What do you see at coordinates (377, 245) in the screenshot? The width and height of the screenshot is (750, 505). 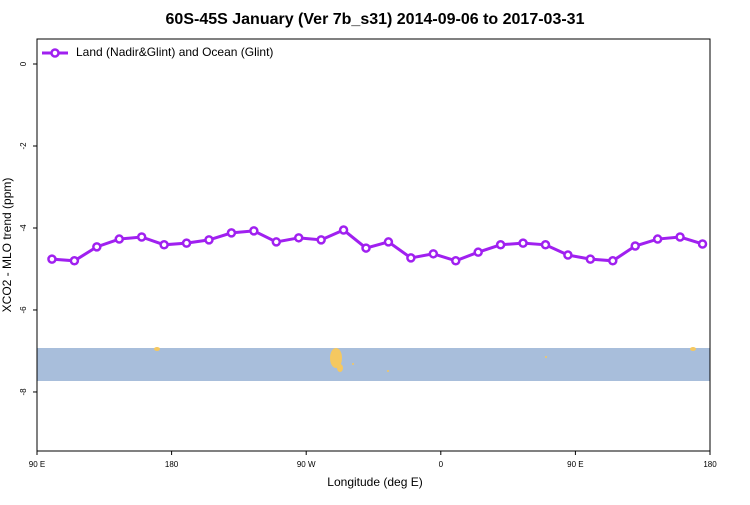 I see `series-line` at bounding box center [377, 245].